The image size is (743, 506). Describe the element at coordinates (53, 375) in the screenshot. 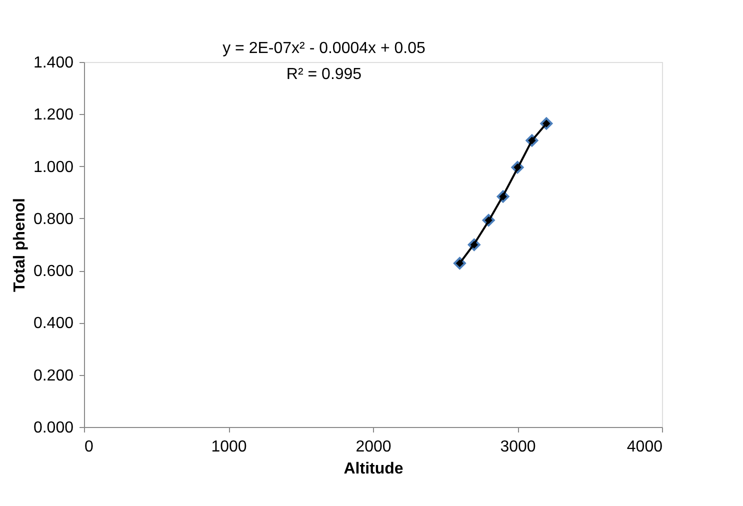

I see `y-tick-label: 0.200` at that location.